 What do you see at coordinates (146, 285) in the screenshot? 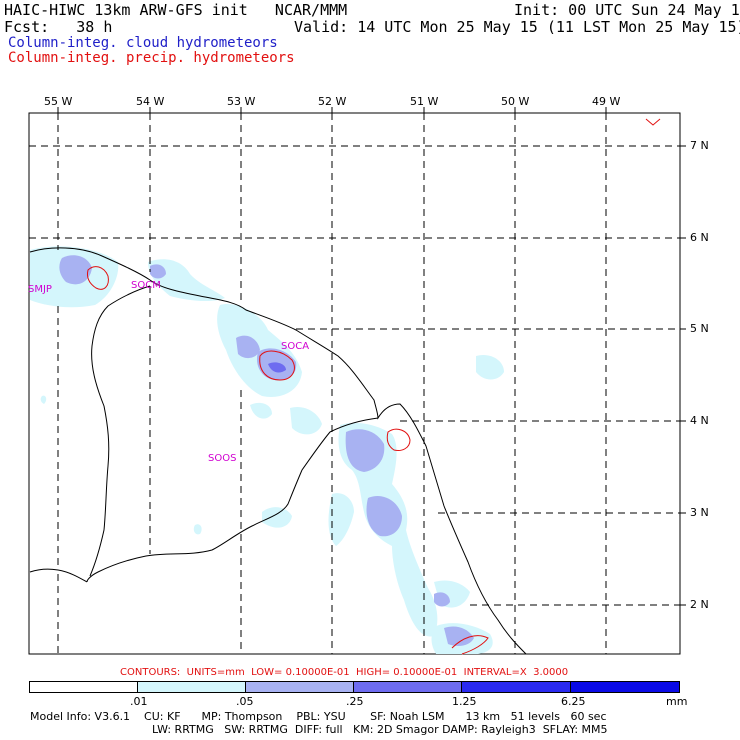
I see `station-socm: SOCM` at bounding box center [146, 285].